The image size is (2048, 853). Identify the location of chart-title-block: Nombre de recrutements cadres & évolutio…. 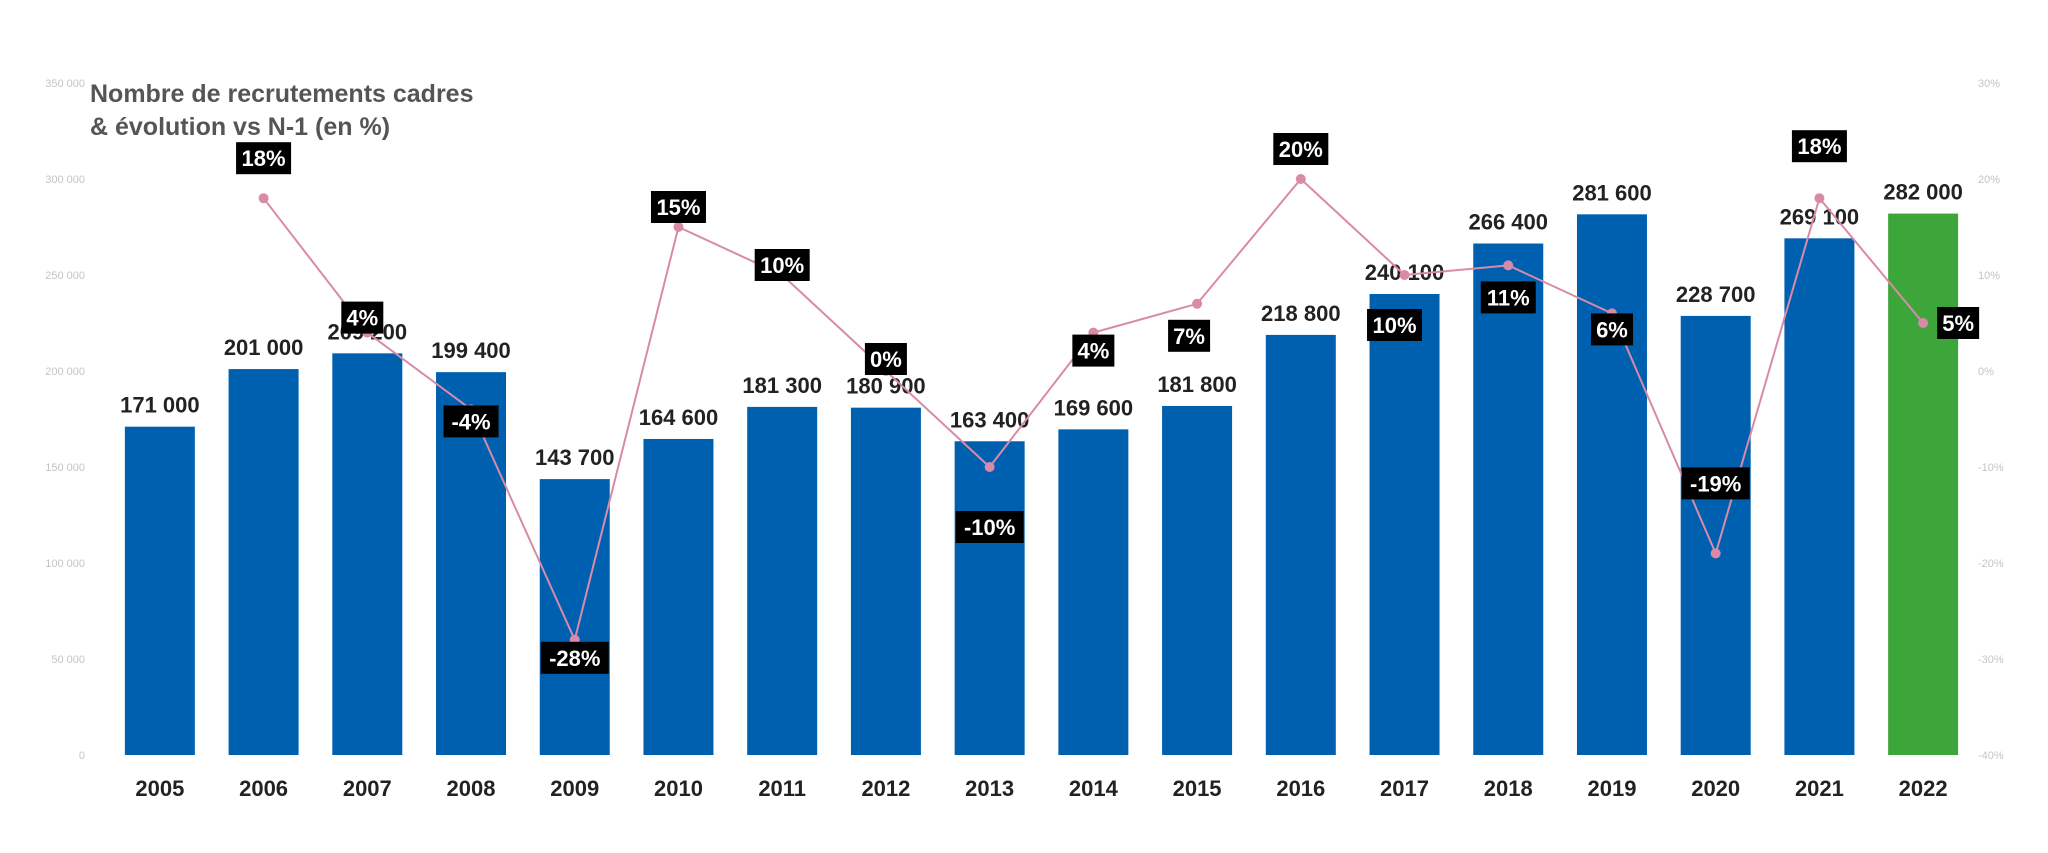
(281, 111).